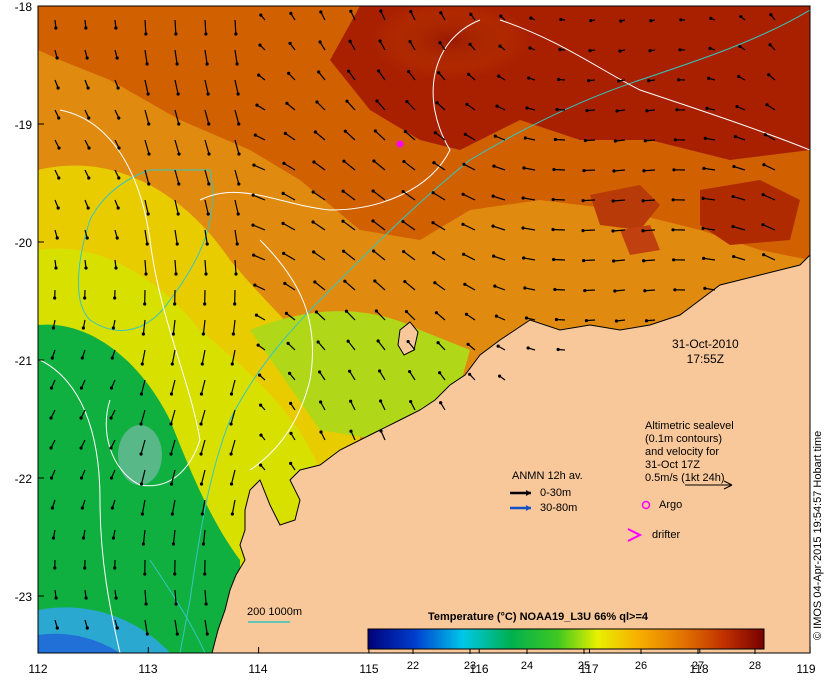 Image resolution: width=840 pixels, height=680 pixels. I want to click on altimetry-line: Altimetric sealevel, so click(689, 426).